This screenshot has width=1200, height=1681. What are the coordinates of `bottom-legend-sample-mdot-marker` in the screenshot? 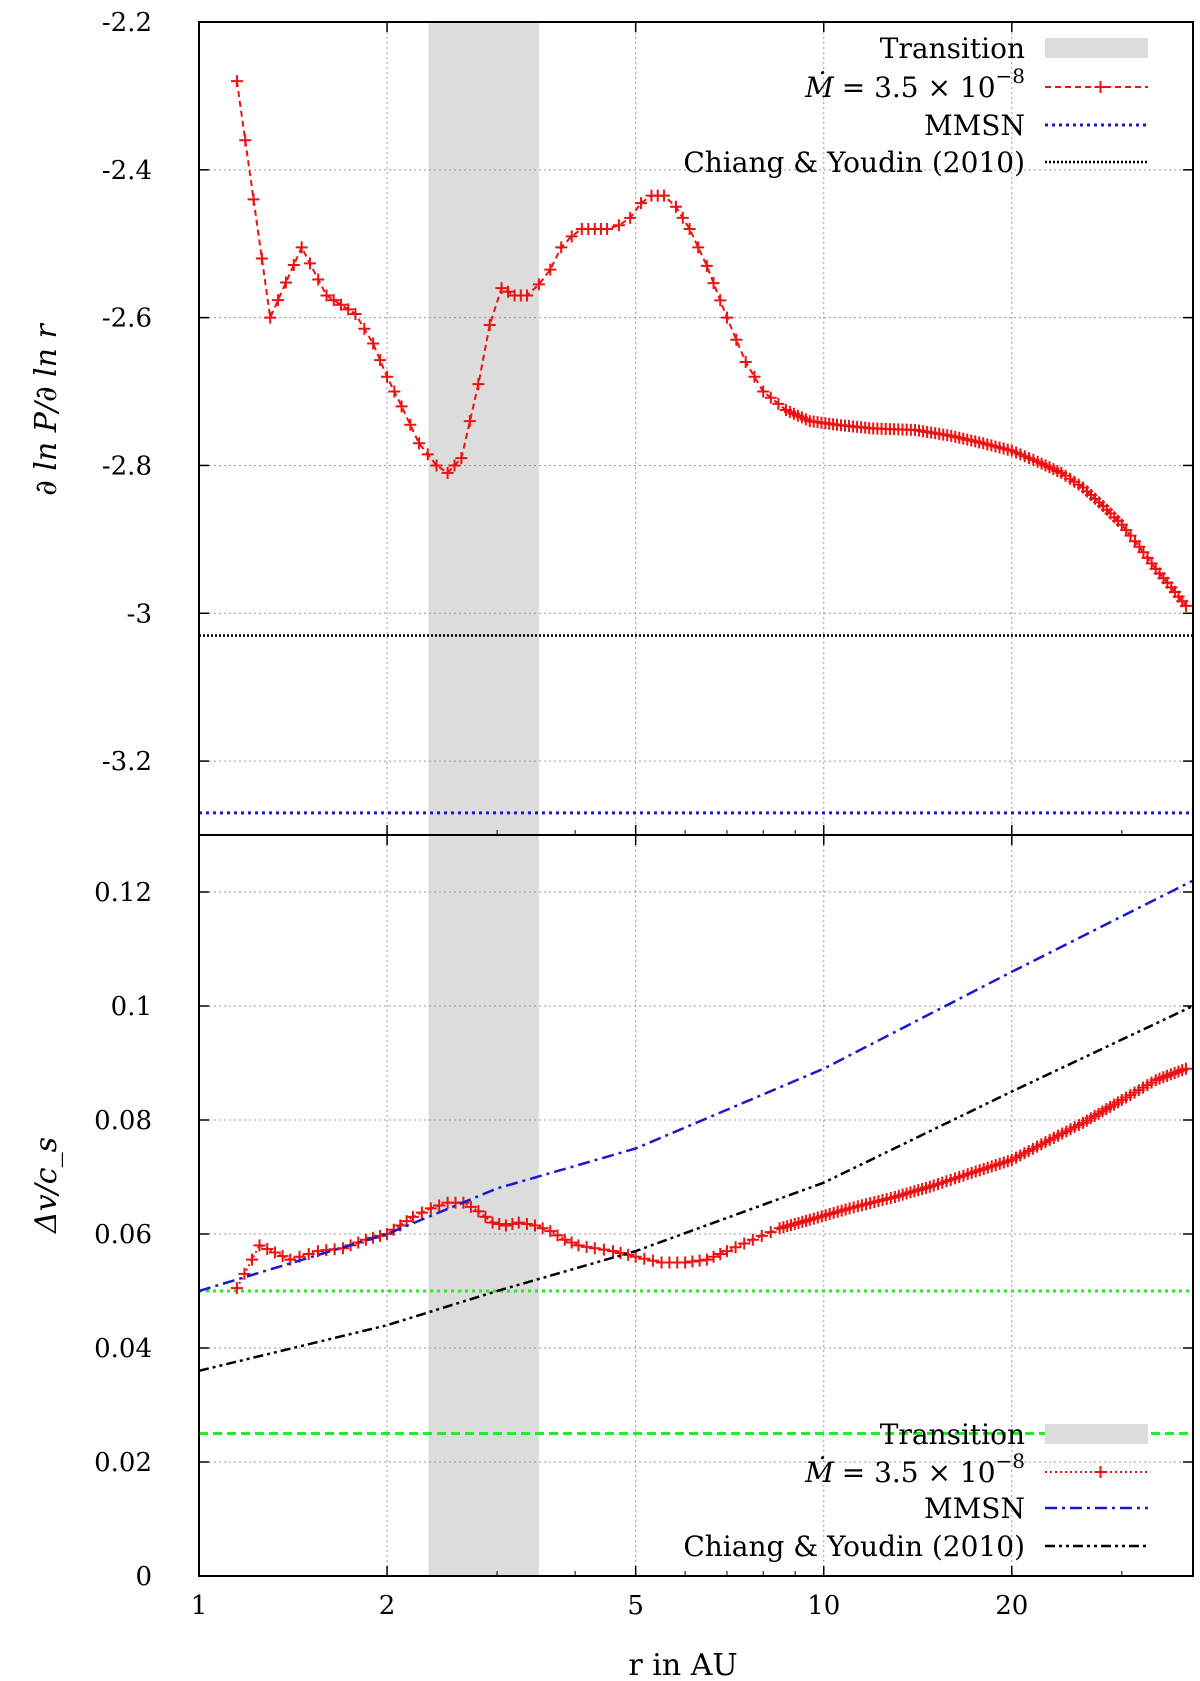 It's located at (1100, 1472).